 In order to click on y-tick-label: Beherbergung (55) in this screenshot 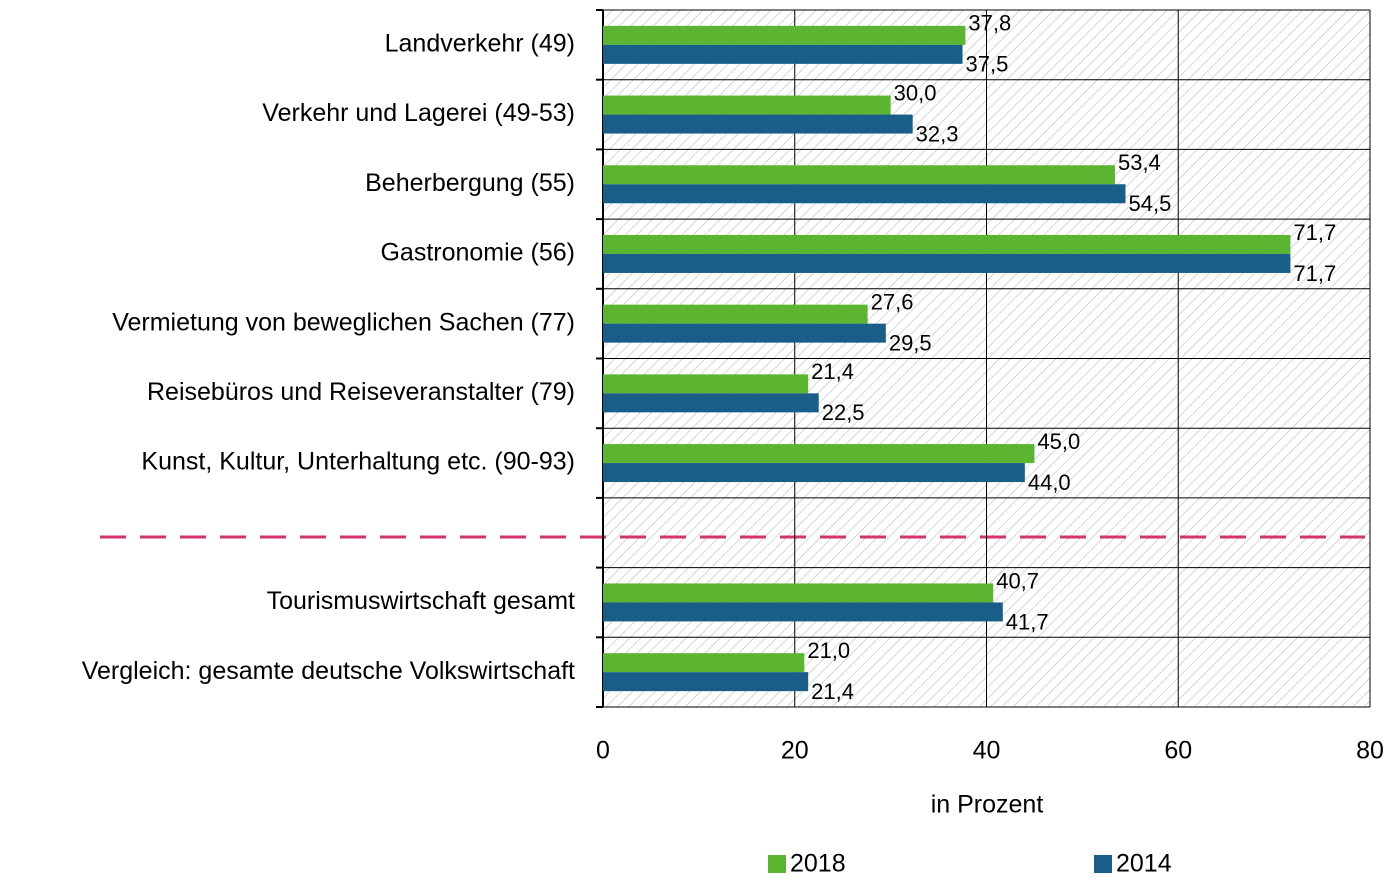, I will do `click(470, 183)`.